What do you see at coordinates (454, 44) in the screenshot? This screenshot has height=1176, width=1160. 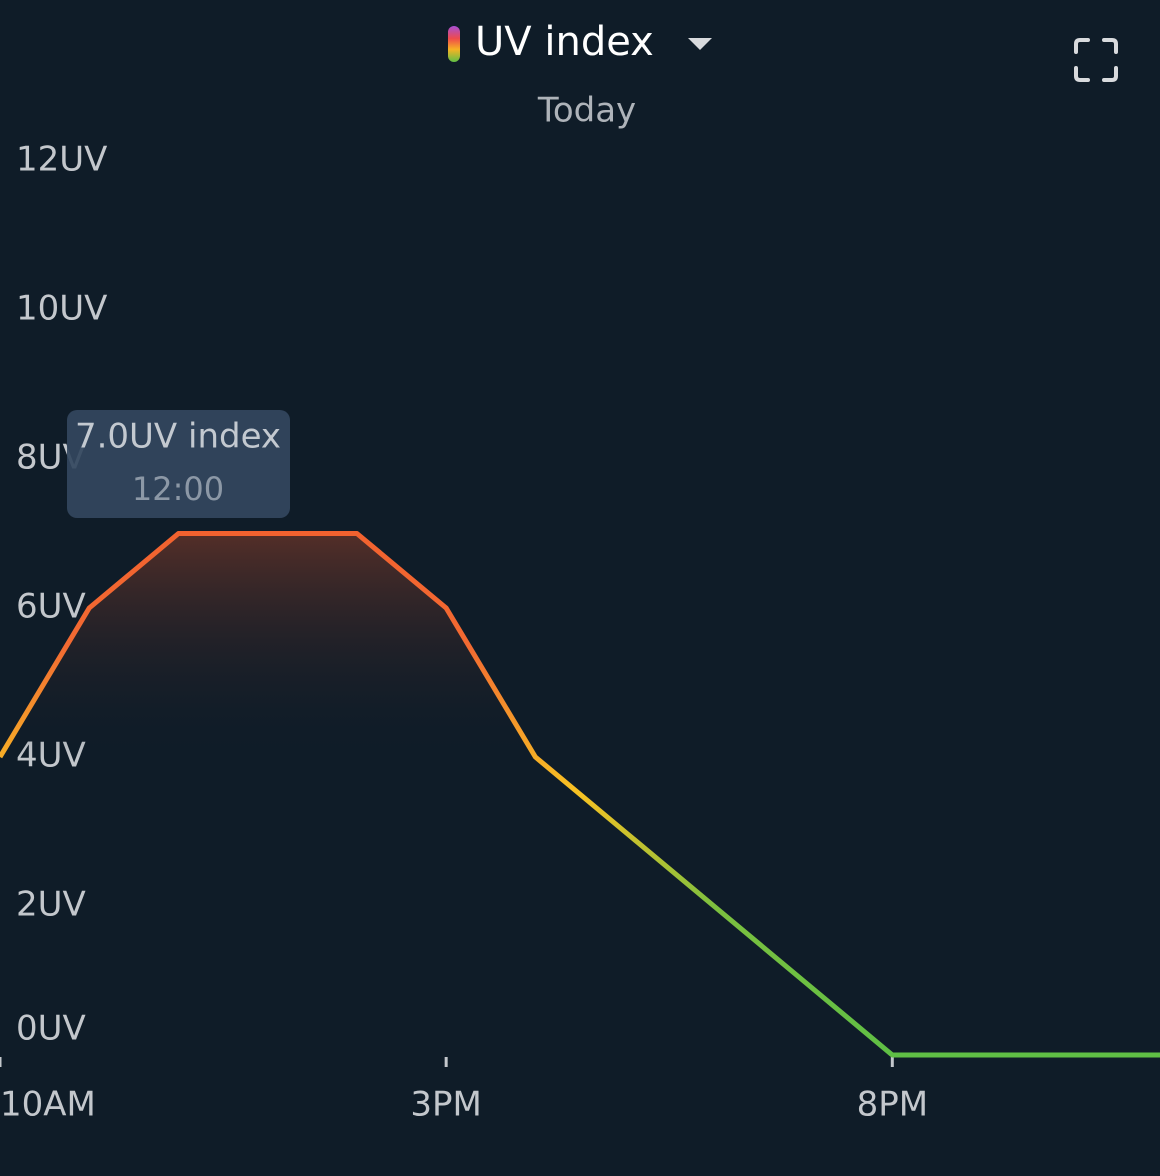 I see `title-icon` at bounding box center [454, 44].